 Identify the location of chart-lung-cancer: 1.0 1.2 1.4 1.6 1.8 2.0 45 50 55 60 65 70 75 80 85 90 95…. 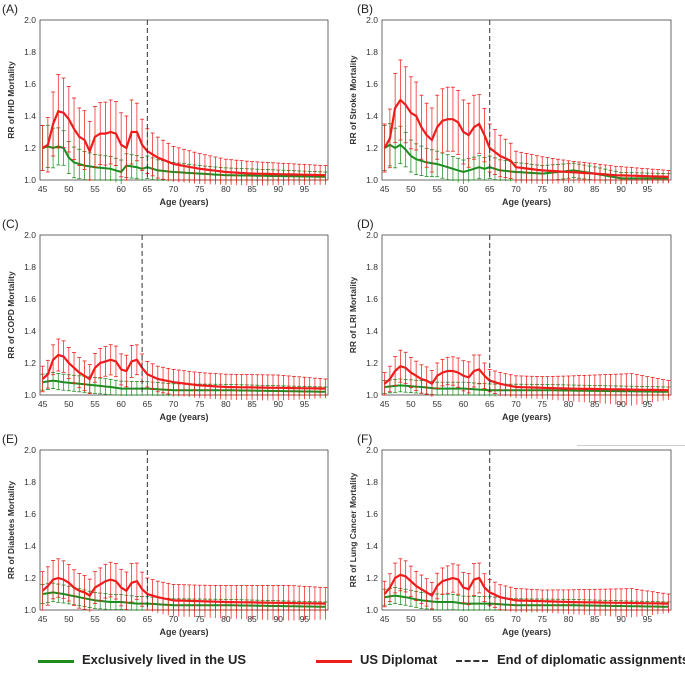
(510, 541).